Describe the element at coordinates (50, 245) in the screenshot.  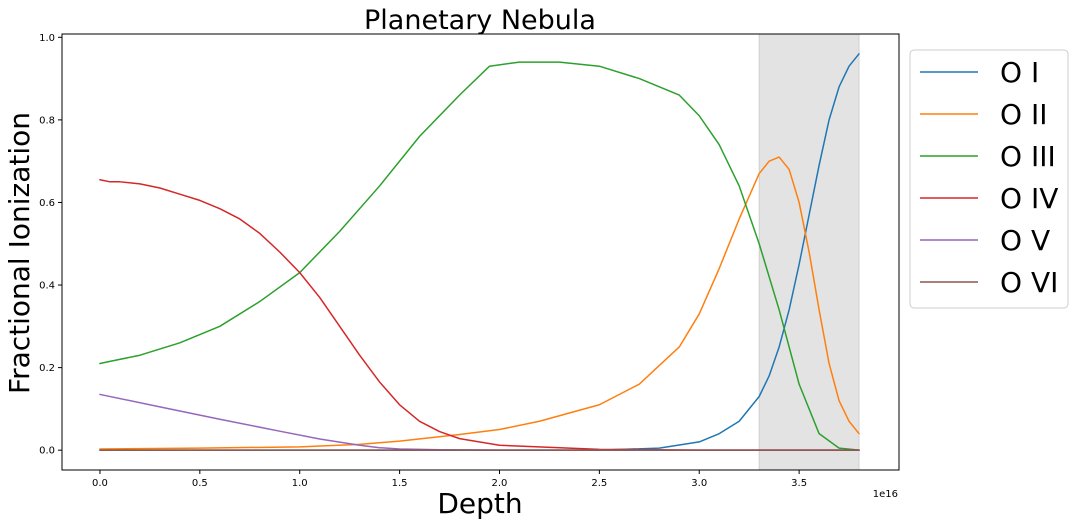
I see `y-axis: 0.0 0.2 0.4 0.6 0.8 1.0` at that location.